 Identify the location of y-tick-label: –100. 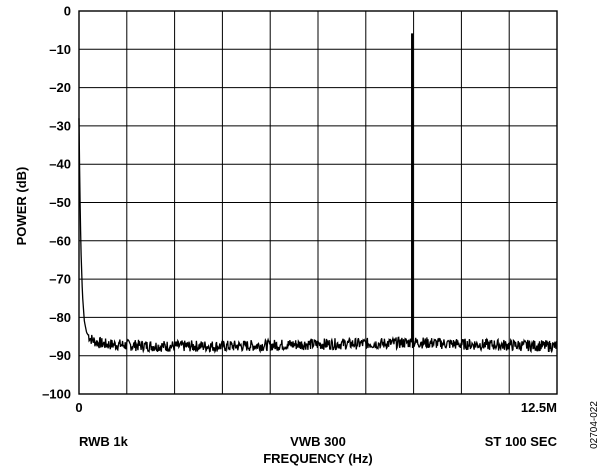
(56, 394).